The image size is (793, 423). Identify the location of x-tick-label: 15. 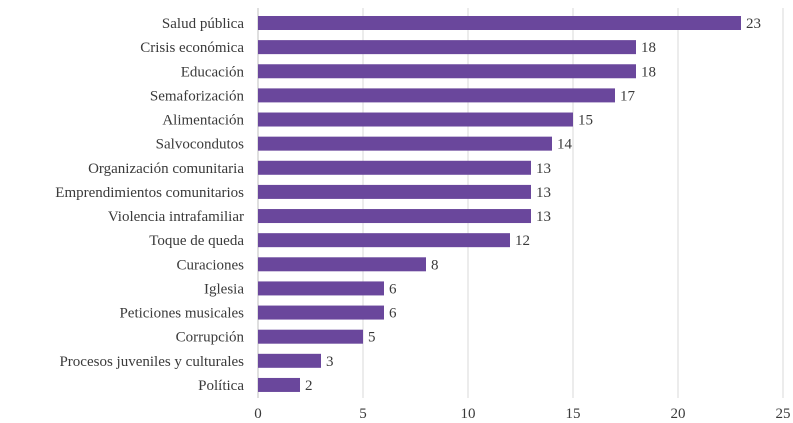
(573, 414).